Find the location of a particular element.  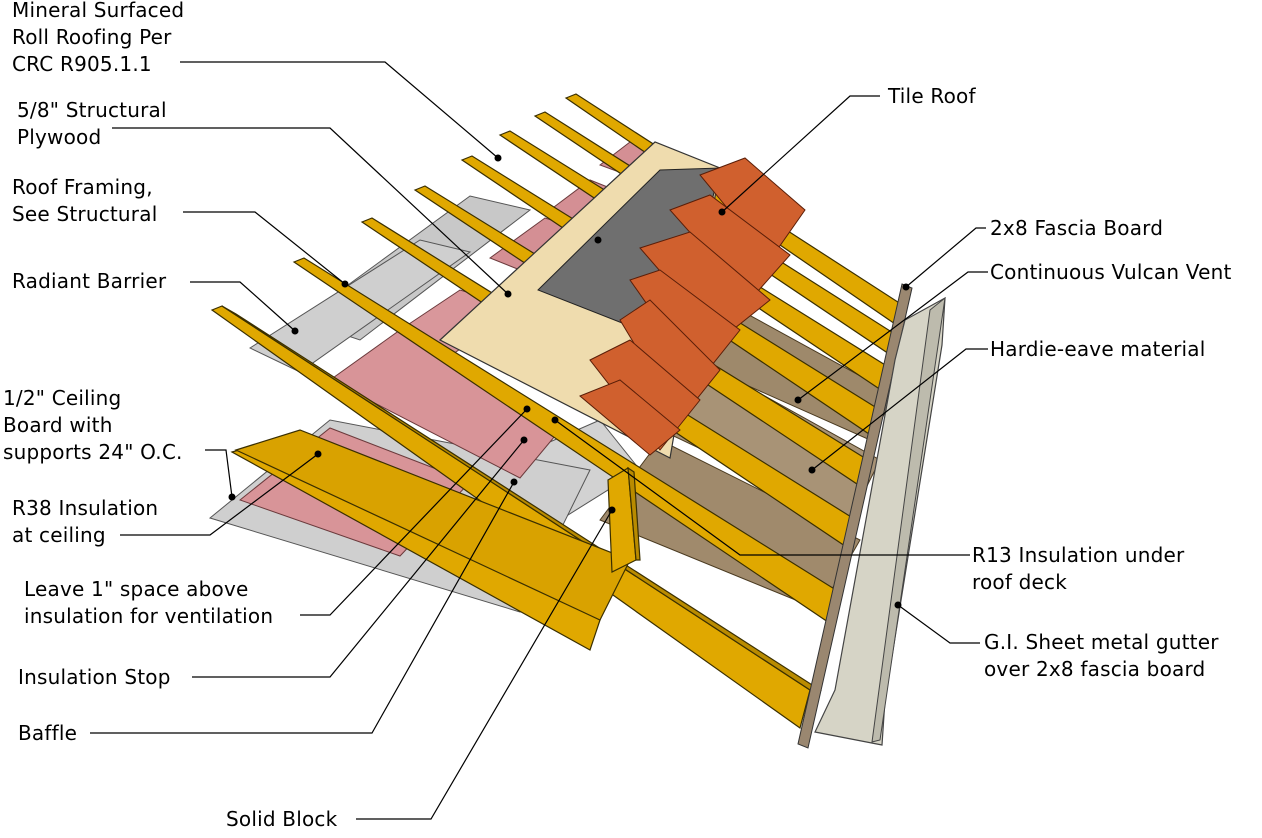

label-insulation-stop: Insulation Stop is located at coordinates (94, 677).